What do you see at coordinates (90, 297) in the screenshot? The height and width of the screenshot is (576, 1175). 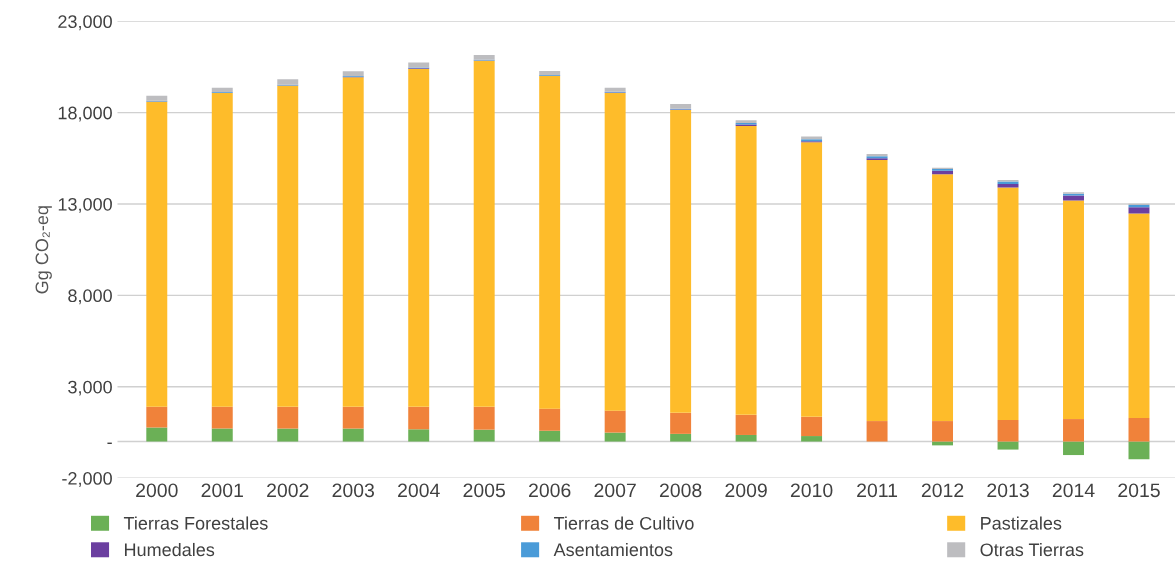 I see `y-tick-label: 8,000` at bounding box center [90, 297].